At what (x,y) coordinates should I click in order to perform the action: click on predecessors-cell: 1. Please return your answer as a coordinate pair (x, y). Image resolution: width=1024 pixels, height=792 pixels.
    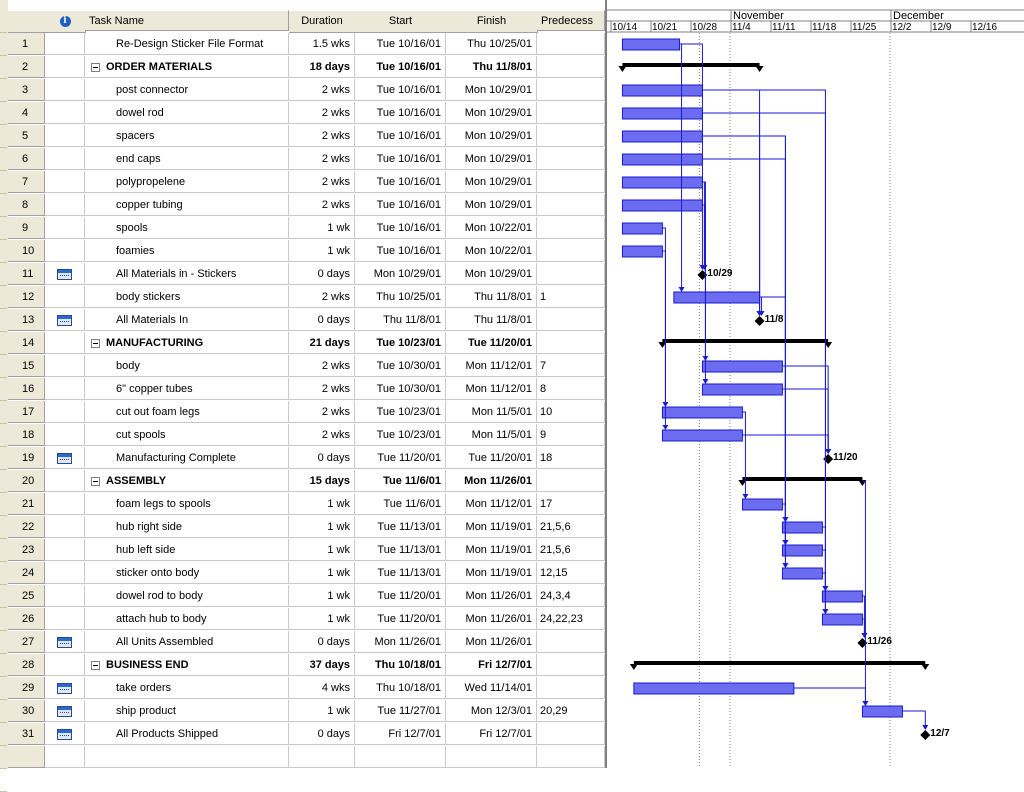
    Looking at the image, I should click on (571, 297).